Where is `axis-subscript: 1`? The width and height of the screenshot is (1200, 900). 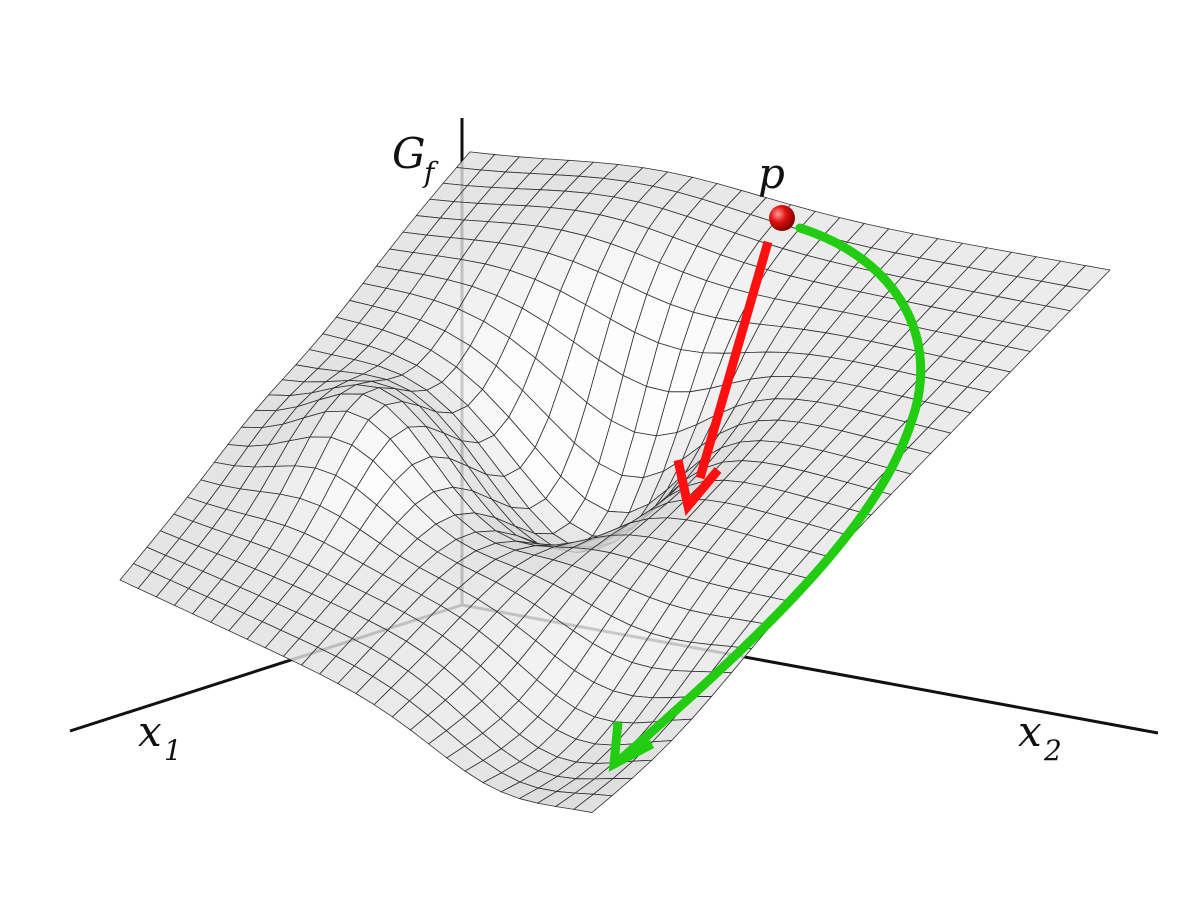 axis-subscript: 1 is located at coordinates (173, 750).